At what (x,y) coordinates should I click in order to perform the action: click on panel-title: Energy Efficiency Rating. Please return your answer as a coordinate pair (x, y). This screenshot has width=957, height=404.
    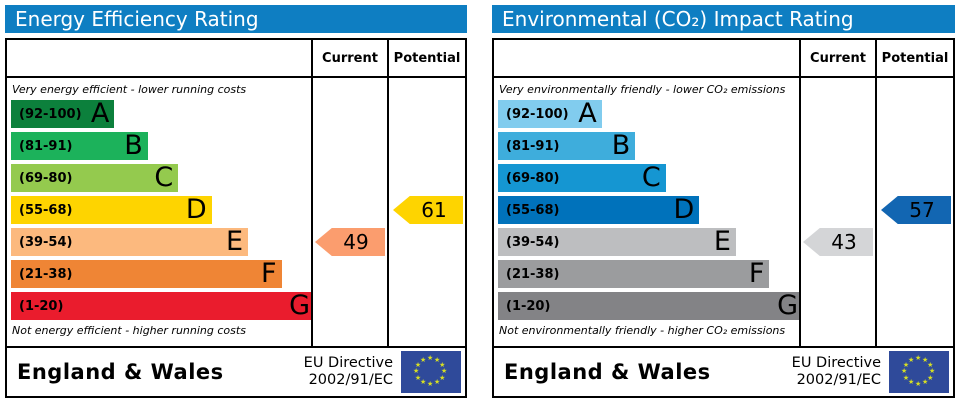
    Looking at the image, I should click on (236, 19).